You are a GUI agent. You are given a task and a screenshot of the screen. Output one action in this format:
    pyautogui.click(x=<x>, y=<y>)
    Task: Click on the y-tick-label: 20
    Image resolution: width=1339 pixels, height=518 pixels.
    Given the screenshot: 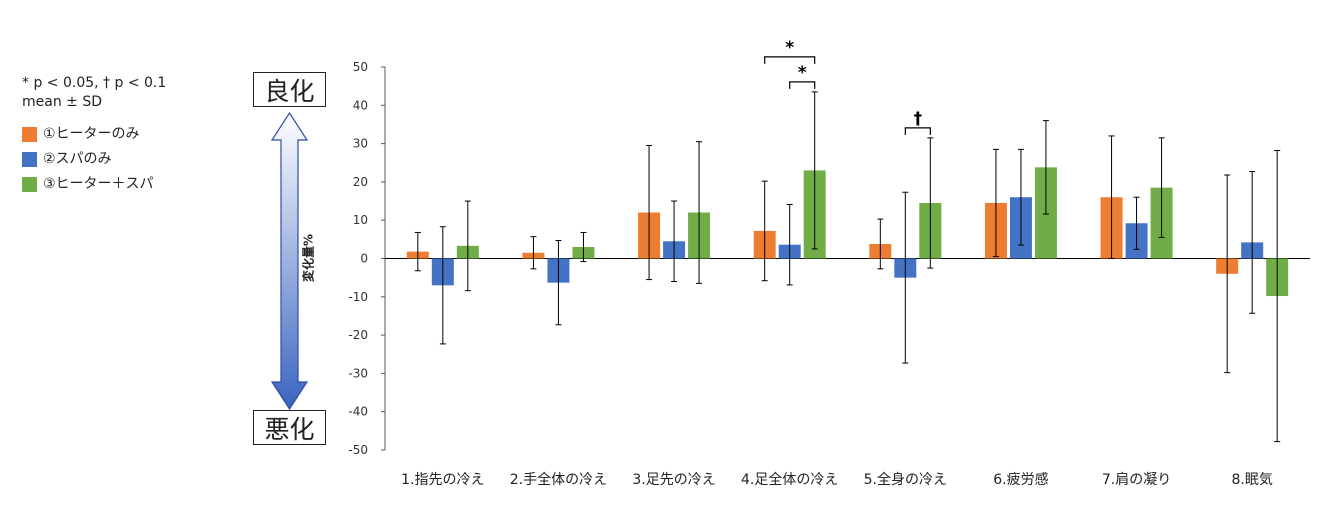 What is the action you would take?
    pyautogui.click(x=360, y=182)
    